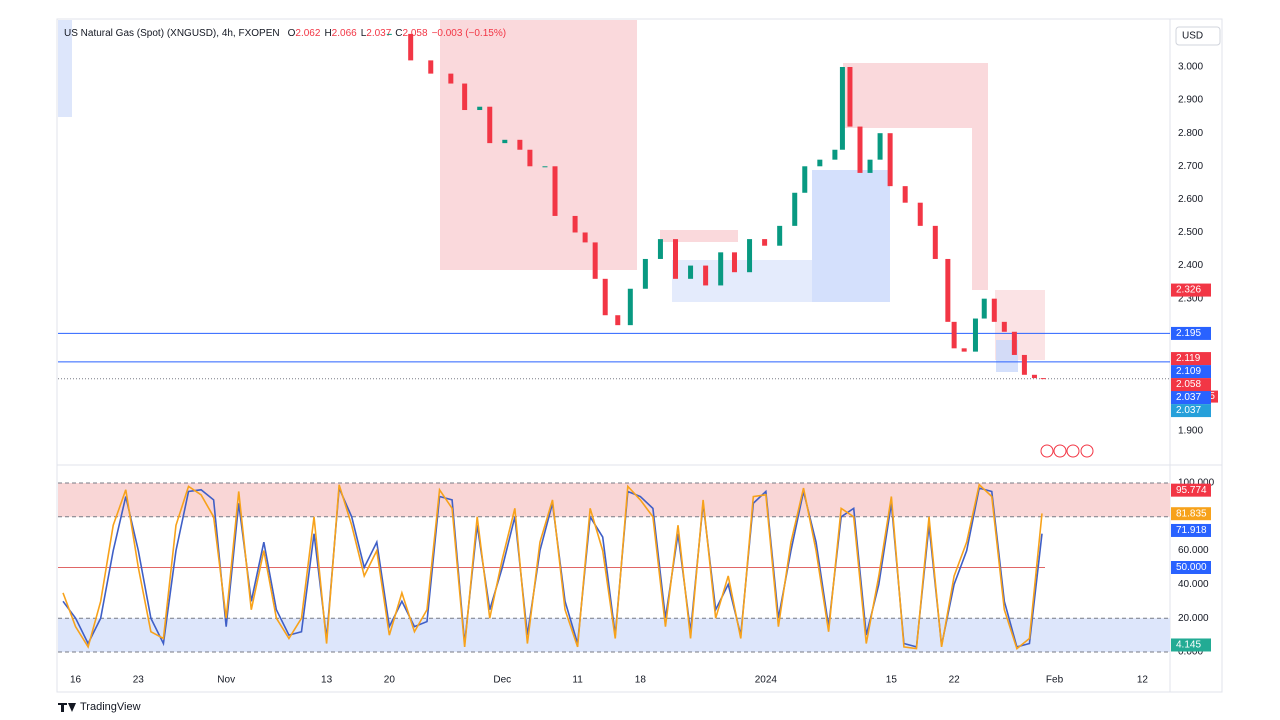  What do you see at coordinates (327, 33) in the screenshot?
I see `ohlc-key: H` at bounding box center [327, 33].